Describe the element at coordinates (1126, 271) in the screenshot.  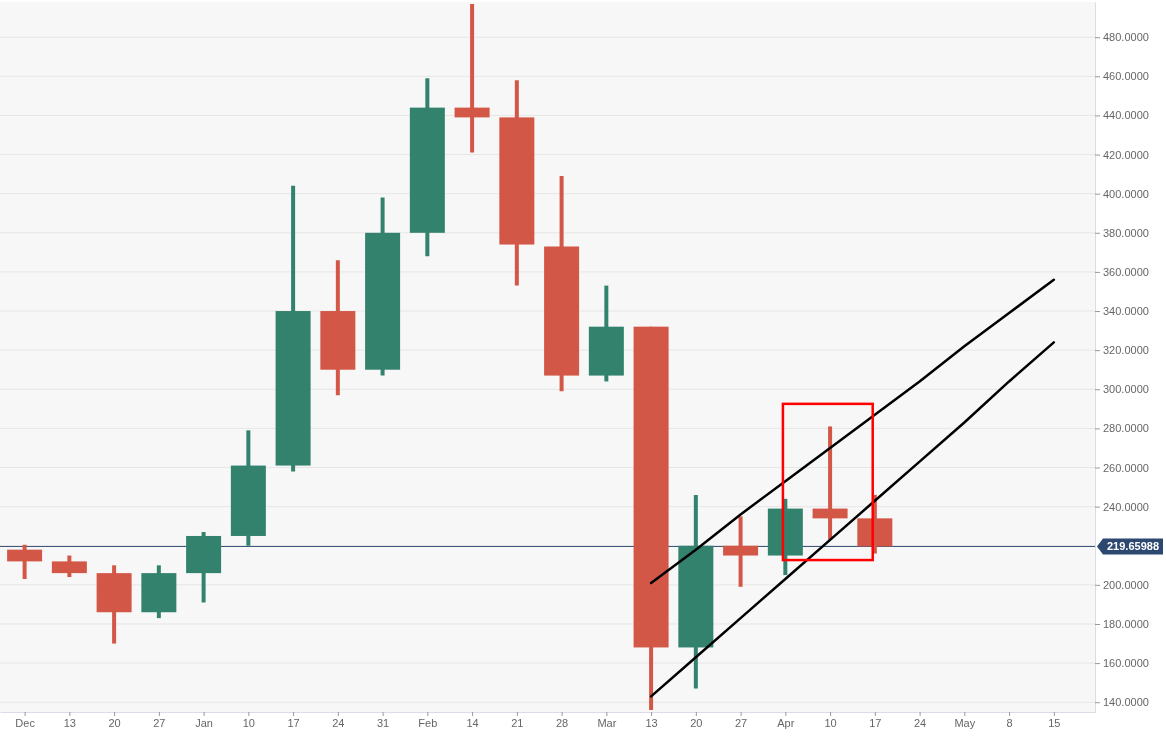
I see `y-tick-label: 360.0000` at that location.